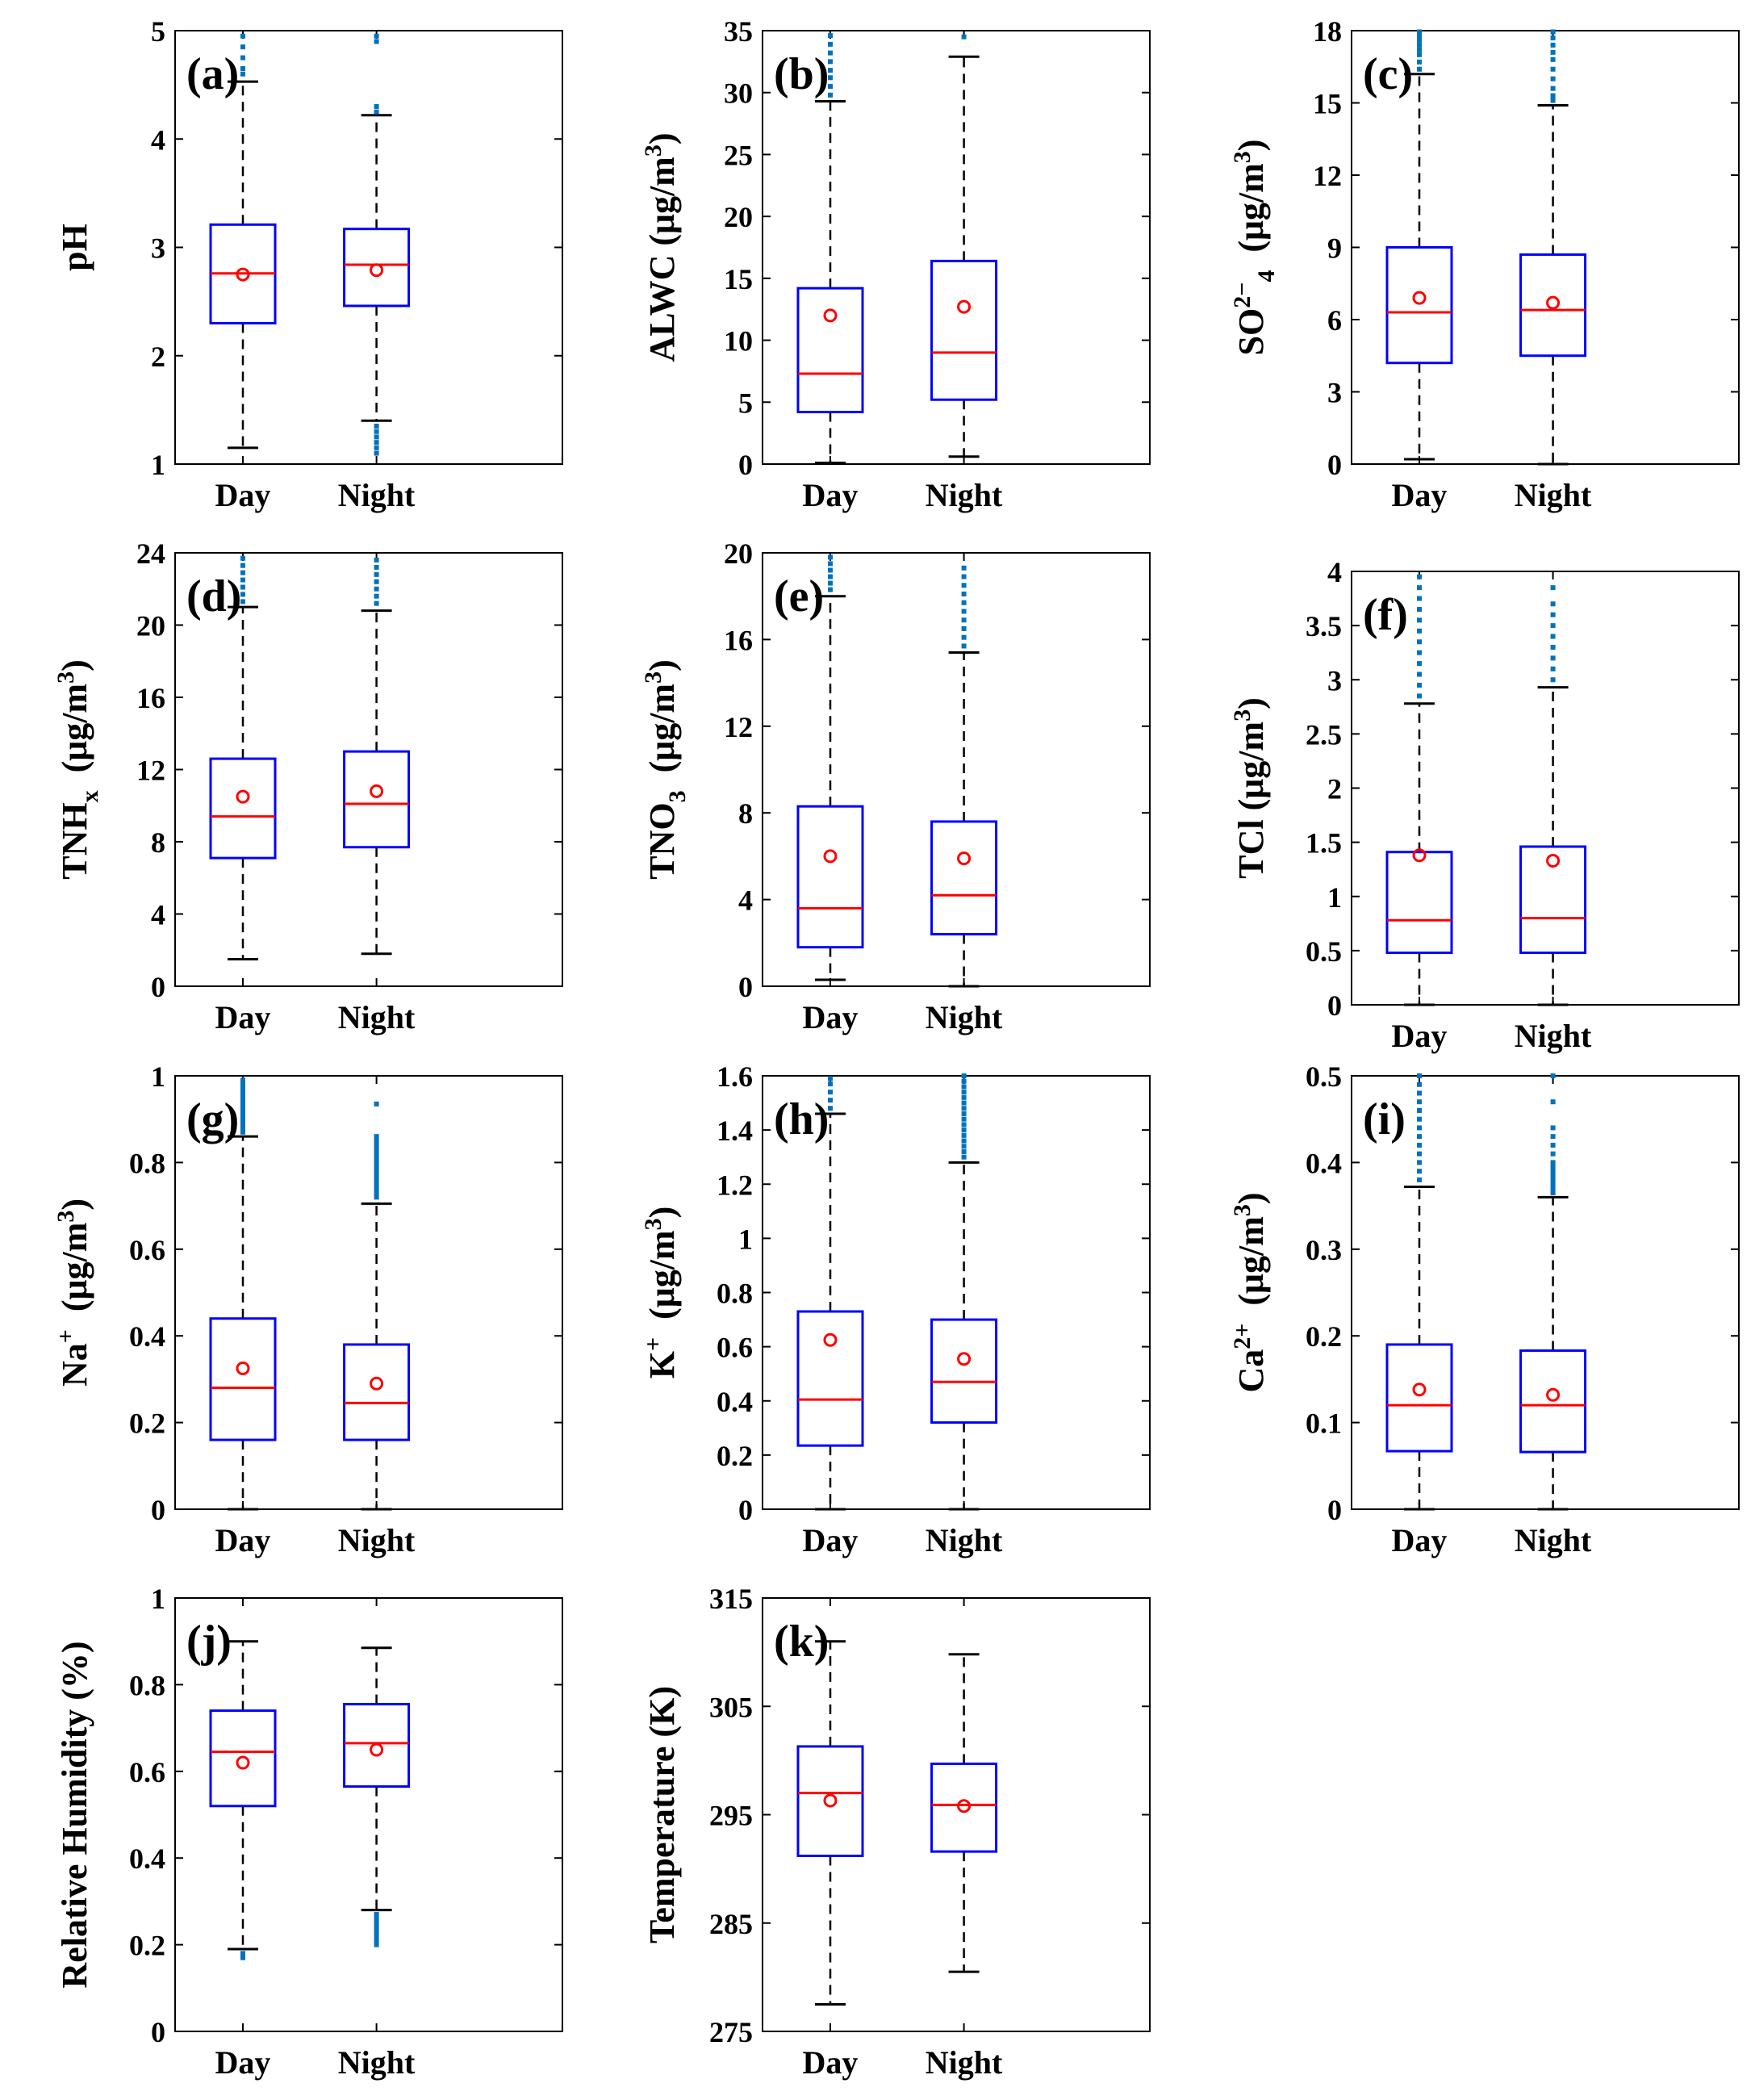  I want to click on panel-b: 0 5 10 15 20 25 30 35 Day Night (b) ALWC (μg/m3), so click(895, 264).